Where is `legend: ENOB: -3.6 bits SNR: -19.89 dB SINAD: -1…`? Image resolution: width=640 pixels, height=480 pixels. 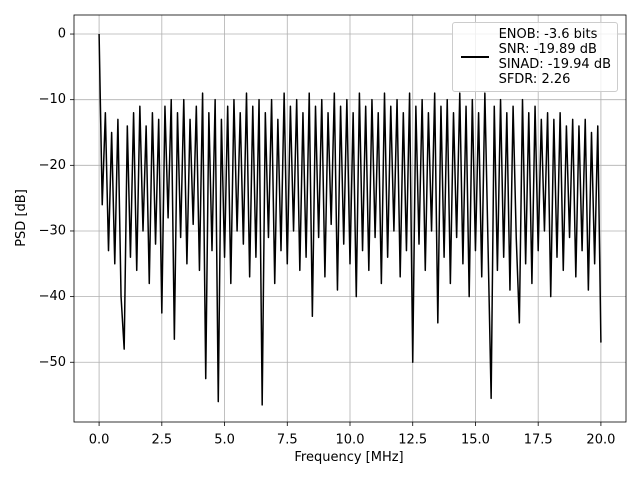 legend: ENOB: -3.6 bits SNR: -19.89 dB SINAD: -1… is located at coordinates (534, 57).